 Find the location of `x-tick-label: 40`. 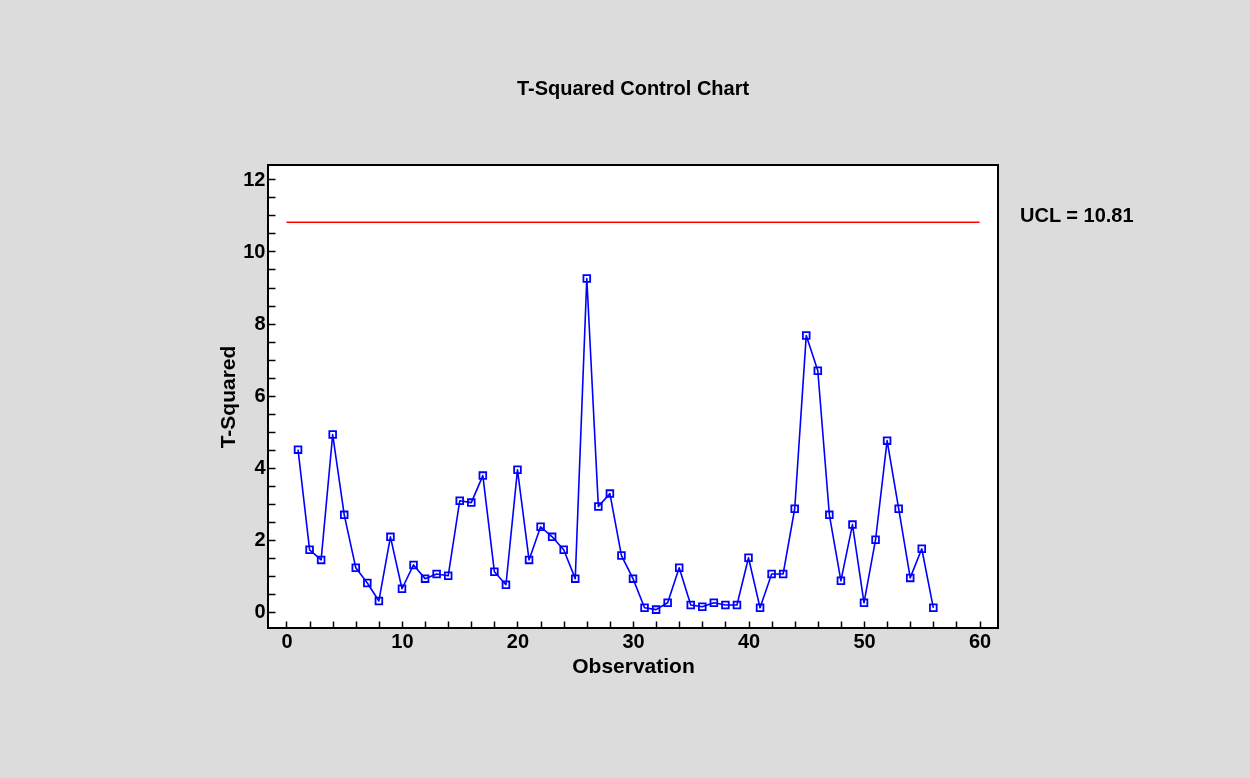

x-tick-label: 40 is located at coordinates (749, 640).